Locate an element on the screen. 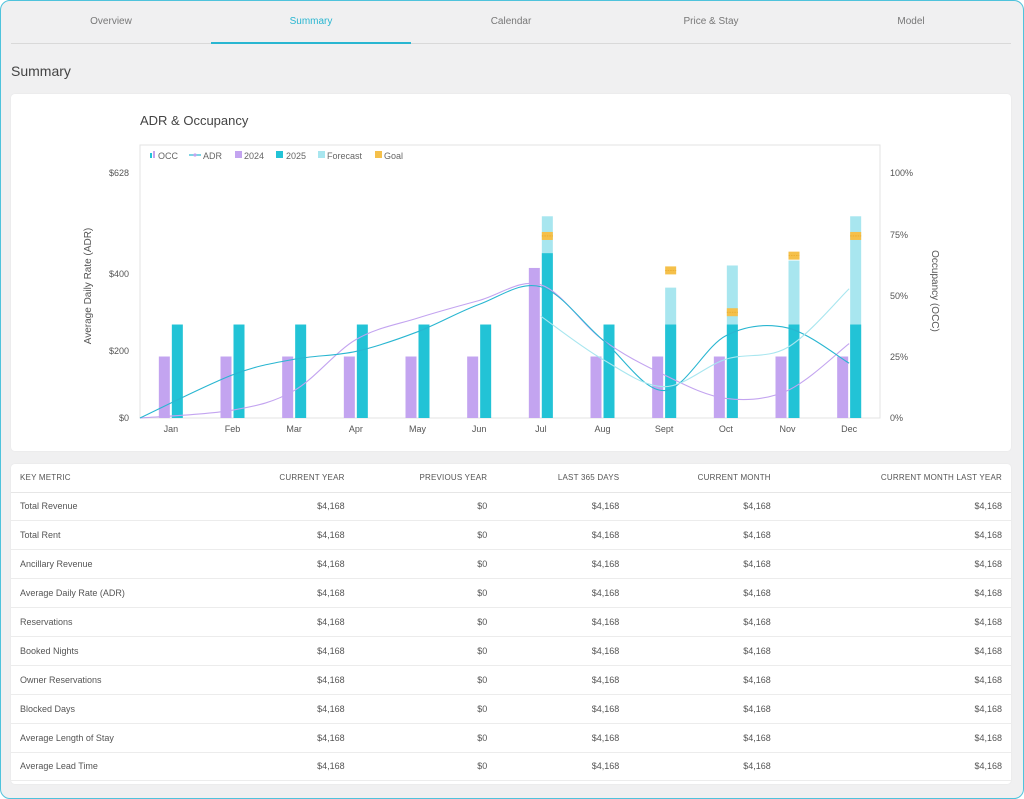 The image size is (1024, 799). legend-occ-icon is located at coordinates (151, 155).